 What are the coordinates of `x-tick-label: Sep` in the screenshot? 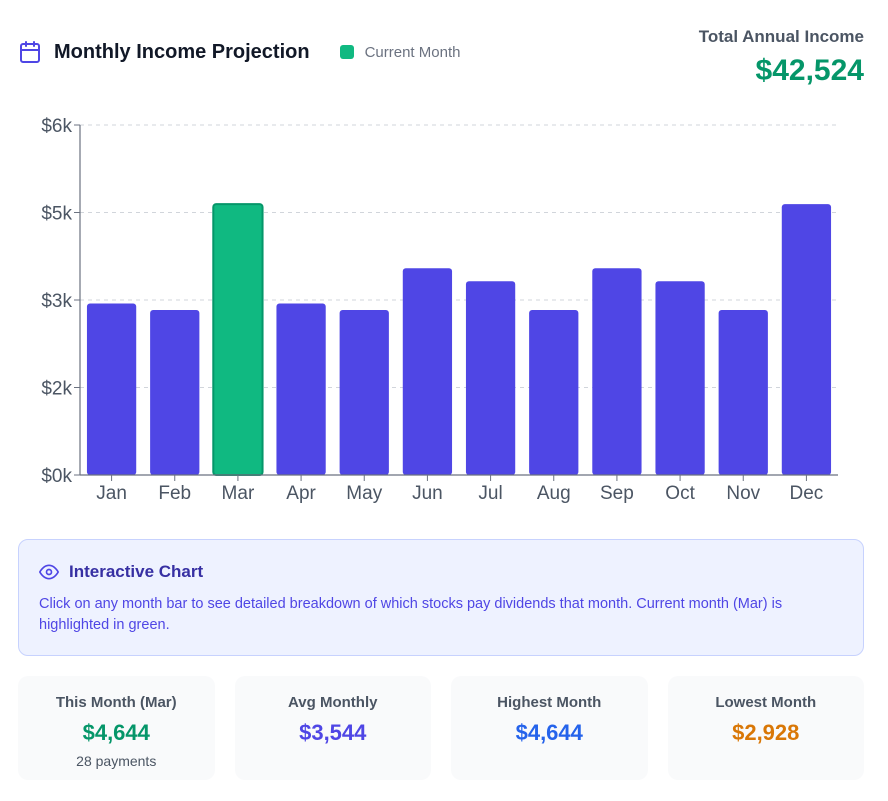 It's located at (617, 493).